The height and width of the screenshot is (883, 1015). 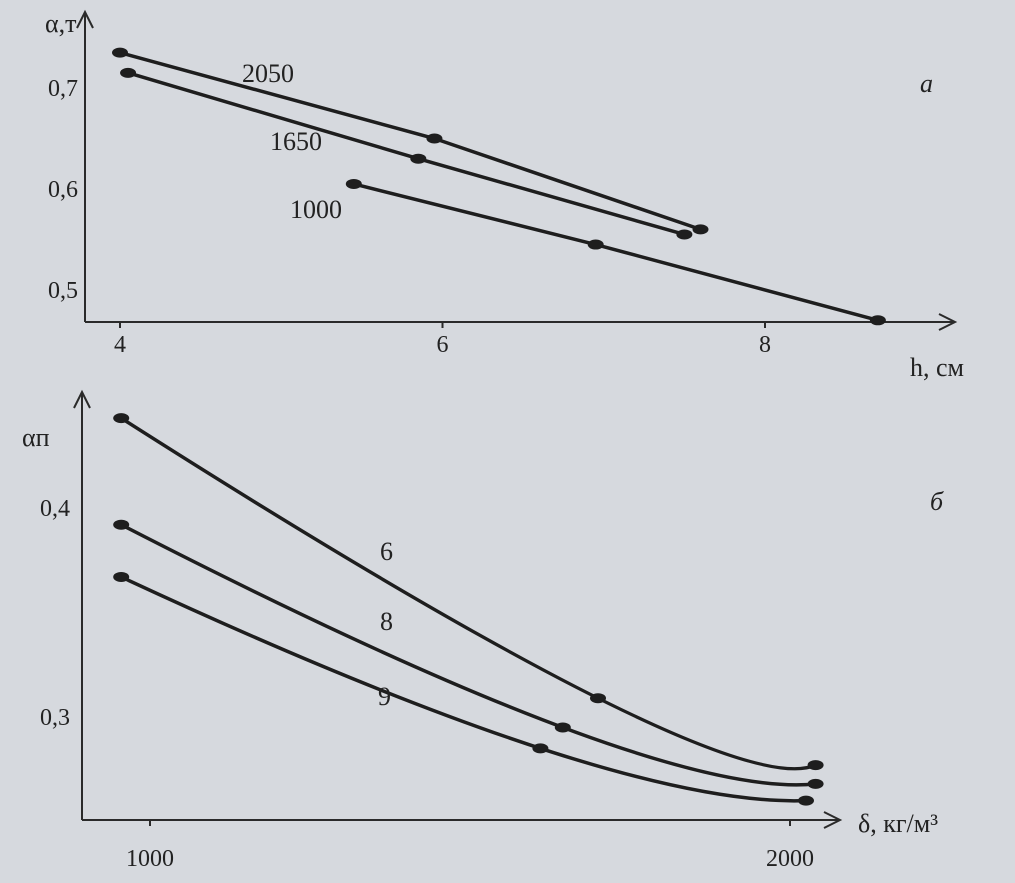 I want to click on panel-label: a, so click(x=926, y=83).